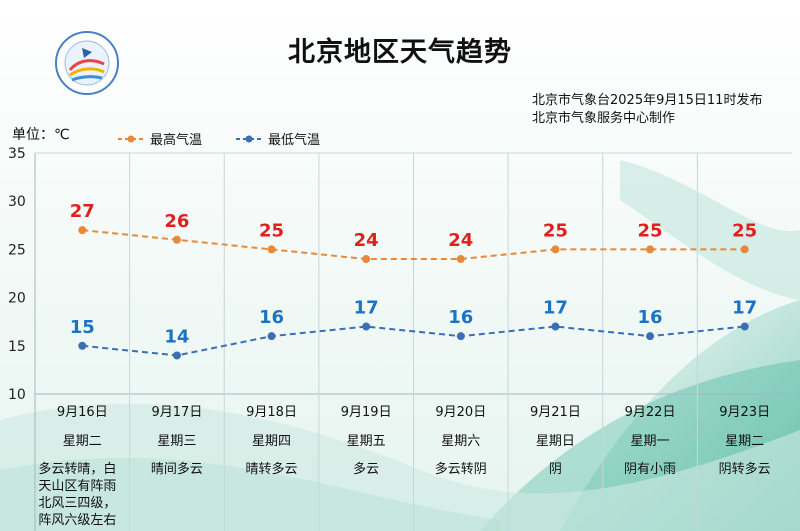 This screenshot has height=531, width=800. What do you see at coordinates (461, 412) in the screenshot?
I see `x-tick-label-date: 9月20日` at bounding box center [461, 412].